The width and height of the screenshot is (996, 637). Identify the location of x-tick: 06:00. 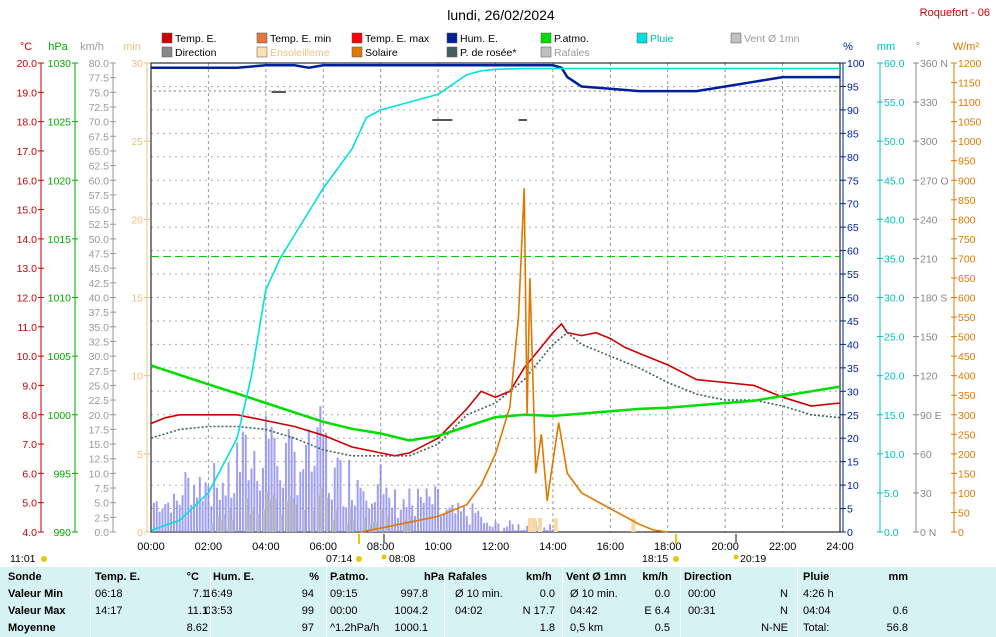
(323, 547).